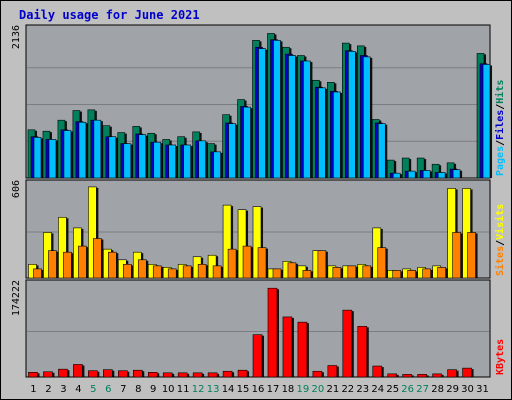 Image resolution: width=512 pixels, height=400 pixels. Describe the element at coordinates (168, 389) in the screenshot. I see `x-tick-label-day-10: 10` at that location.